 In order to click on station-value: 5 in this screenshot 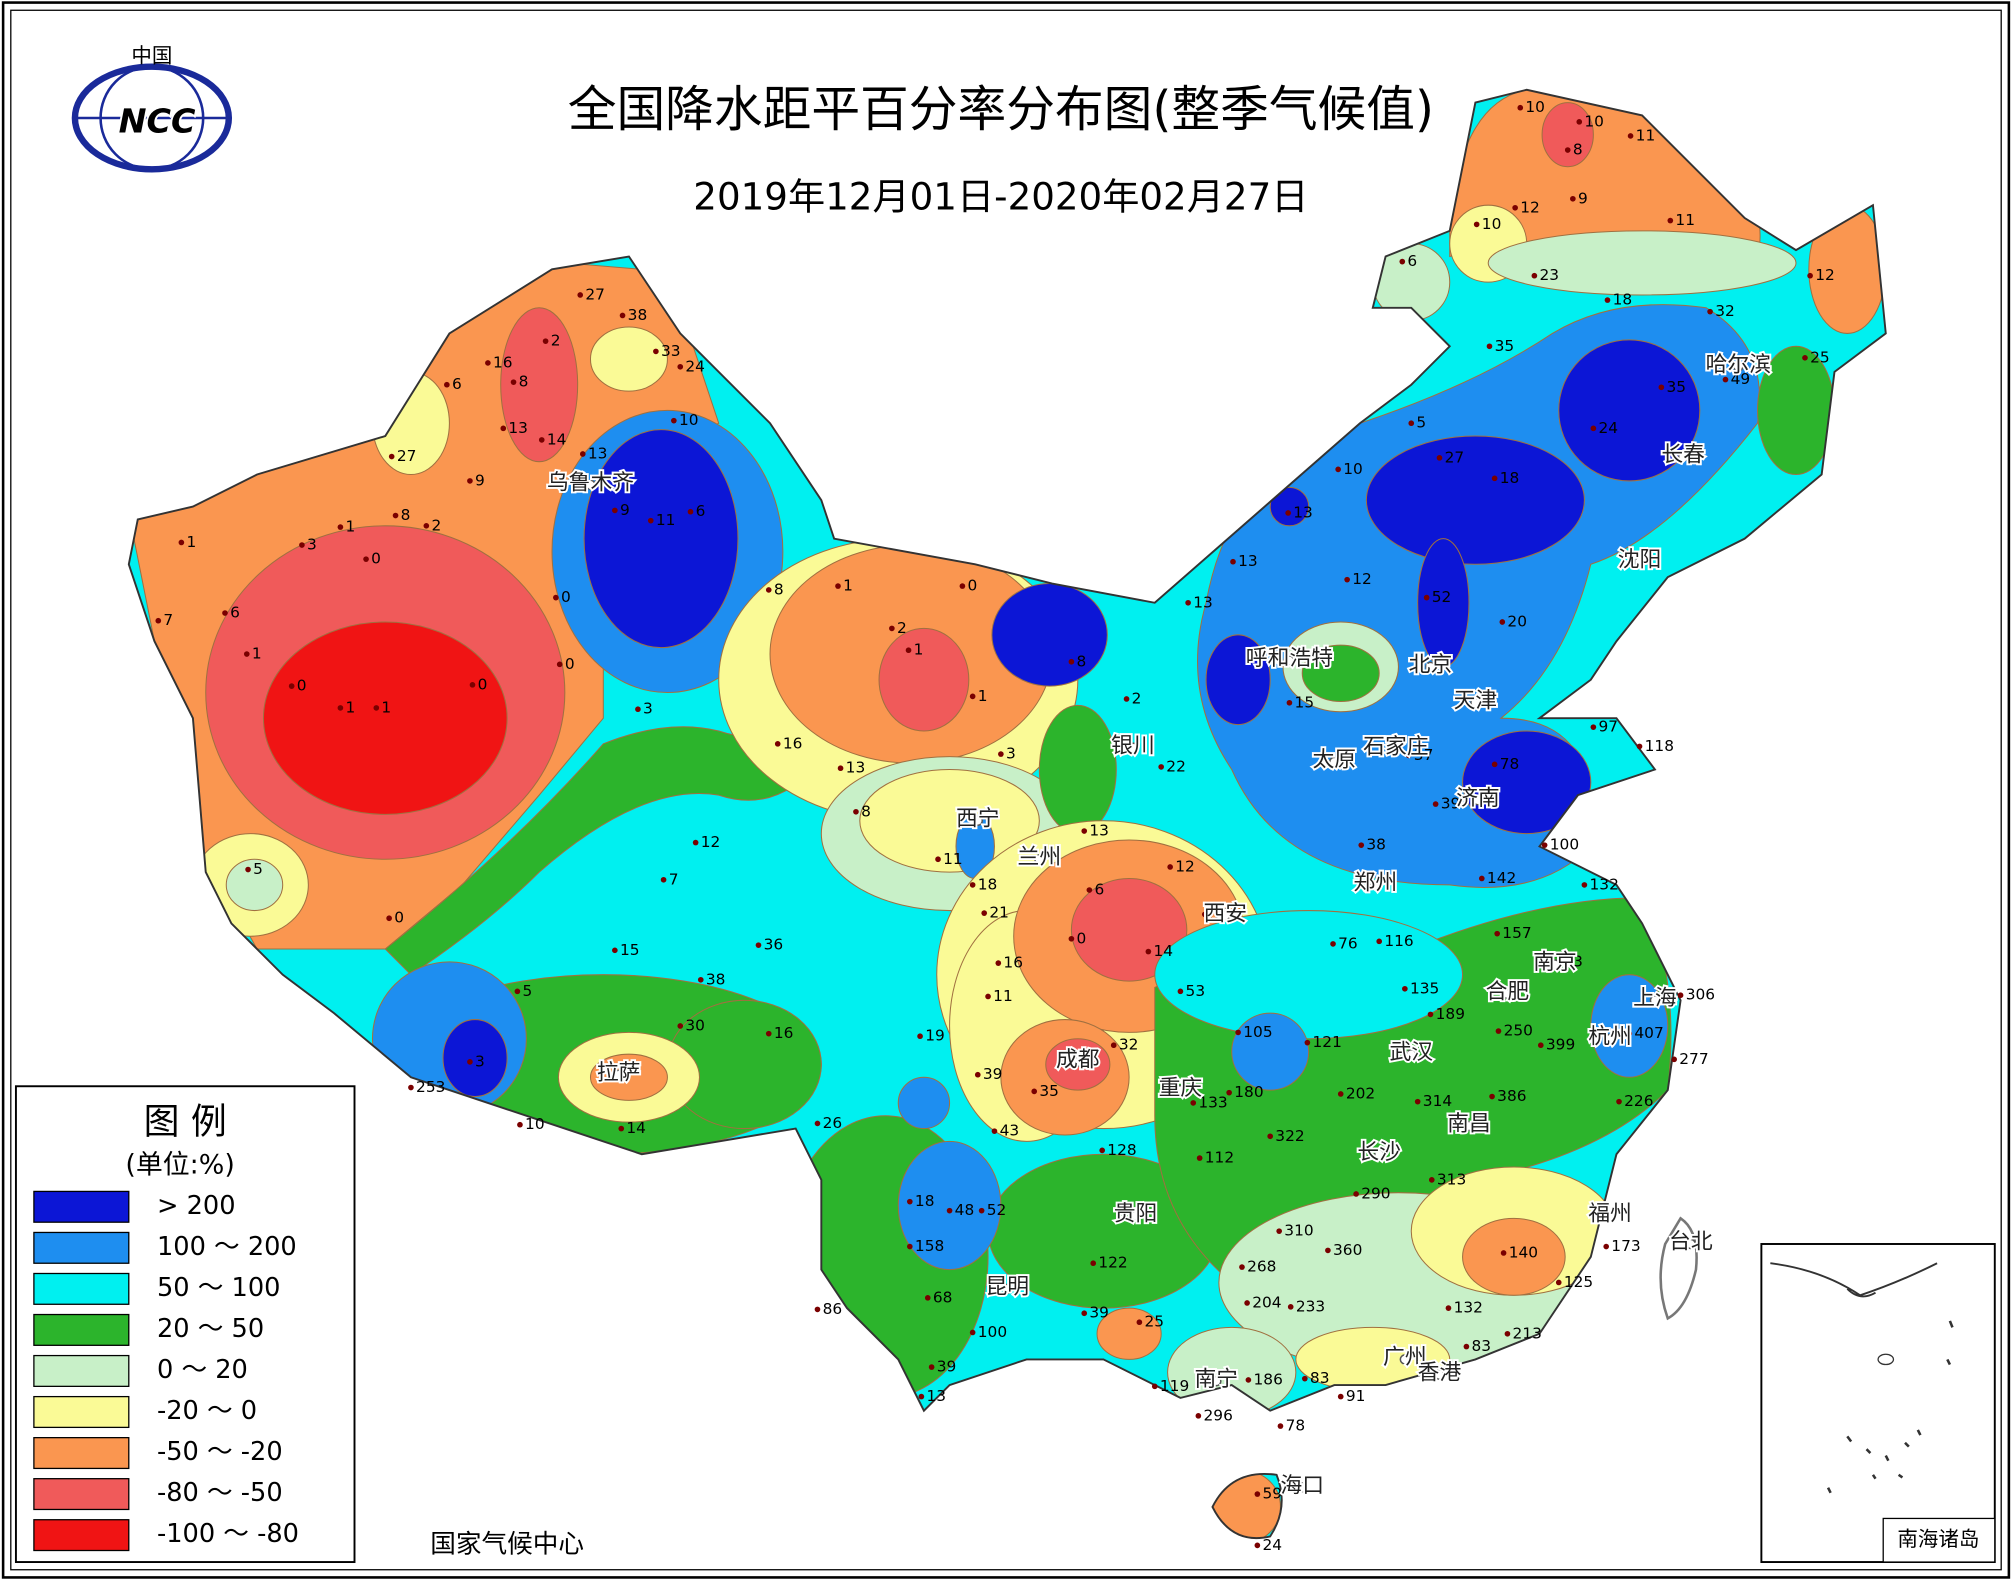, I will do `click(1421, 423)`.